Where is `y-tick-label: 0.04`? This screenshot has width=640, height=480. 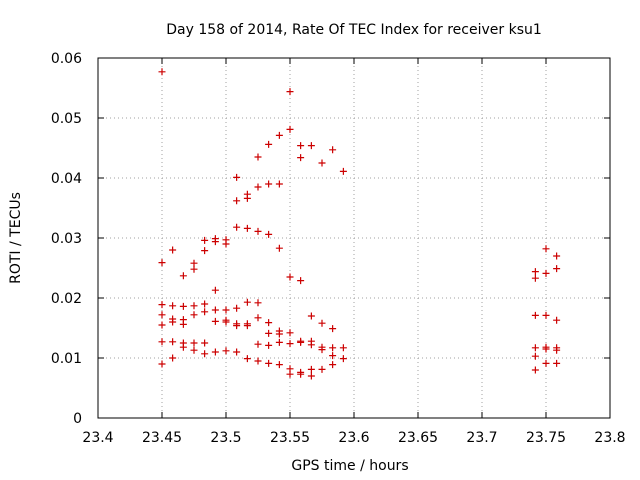
y-tick-label: 0.04 is located at coordinates (66, 179).